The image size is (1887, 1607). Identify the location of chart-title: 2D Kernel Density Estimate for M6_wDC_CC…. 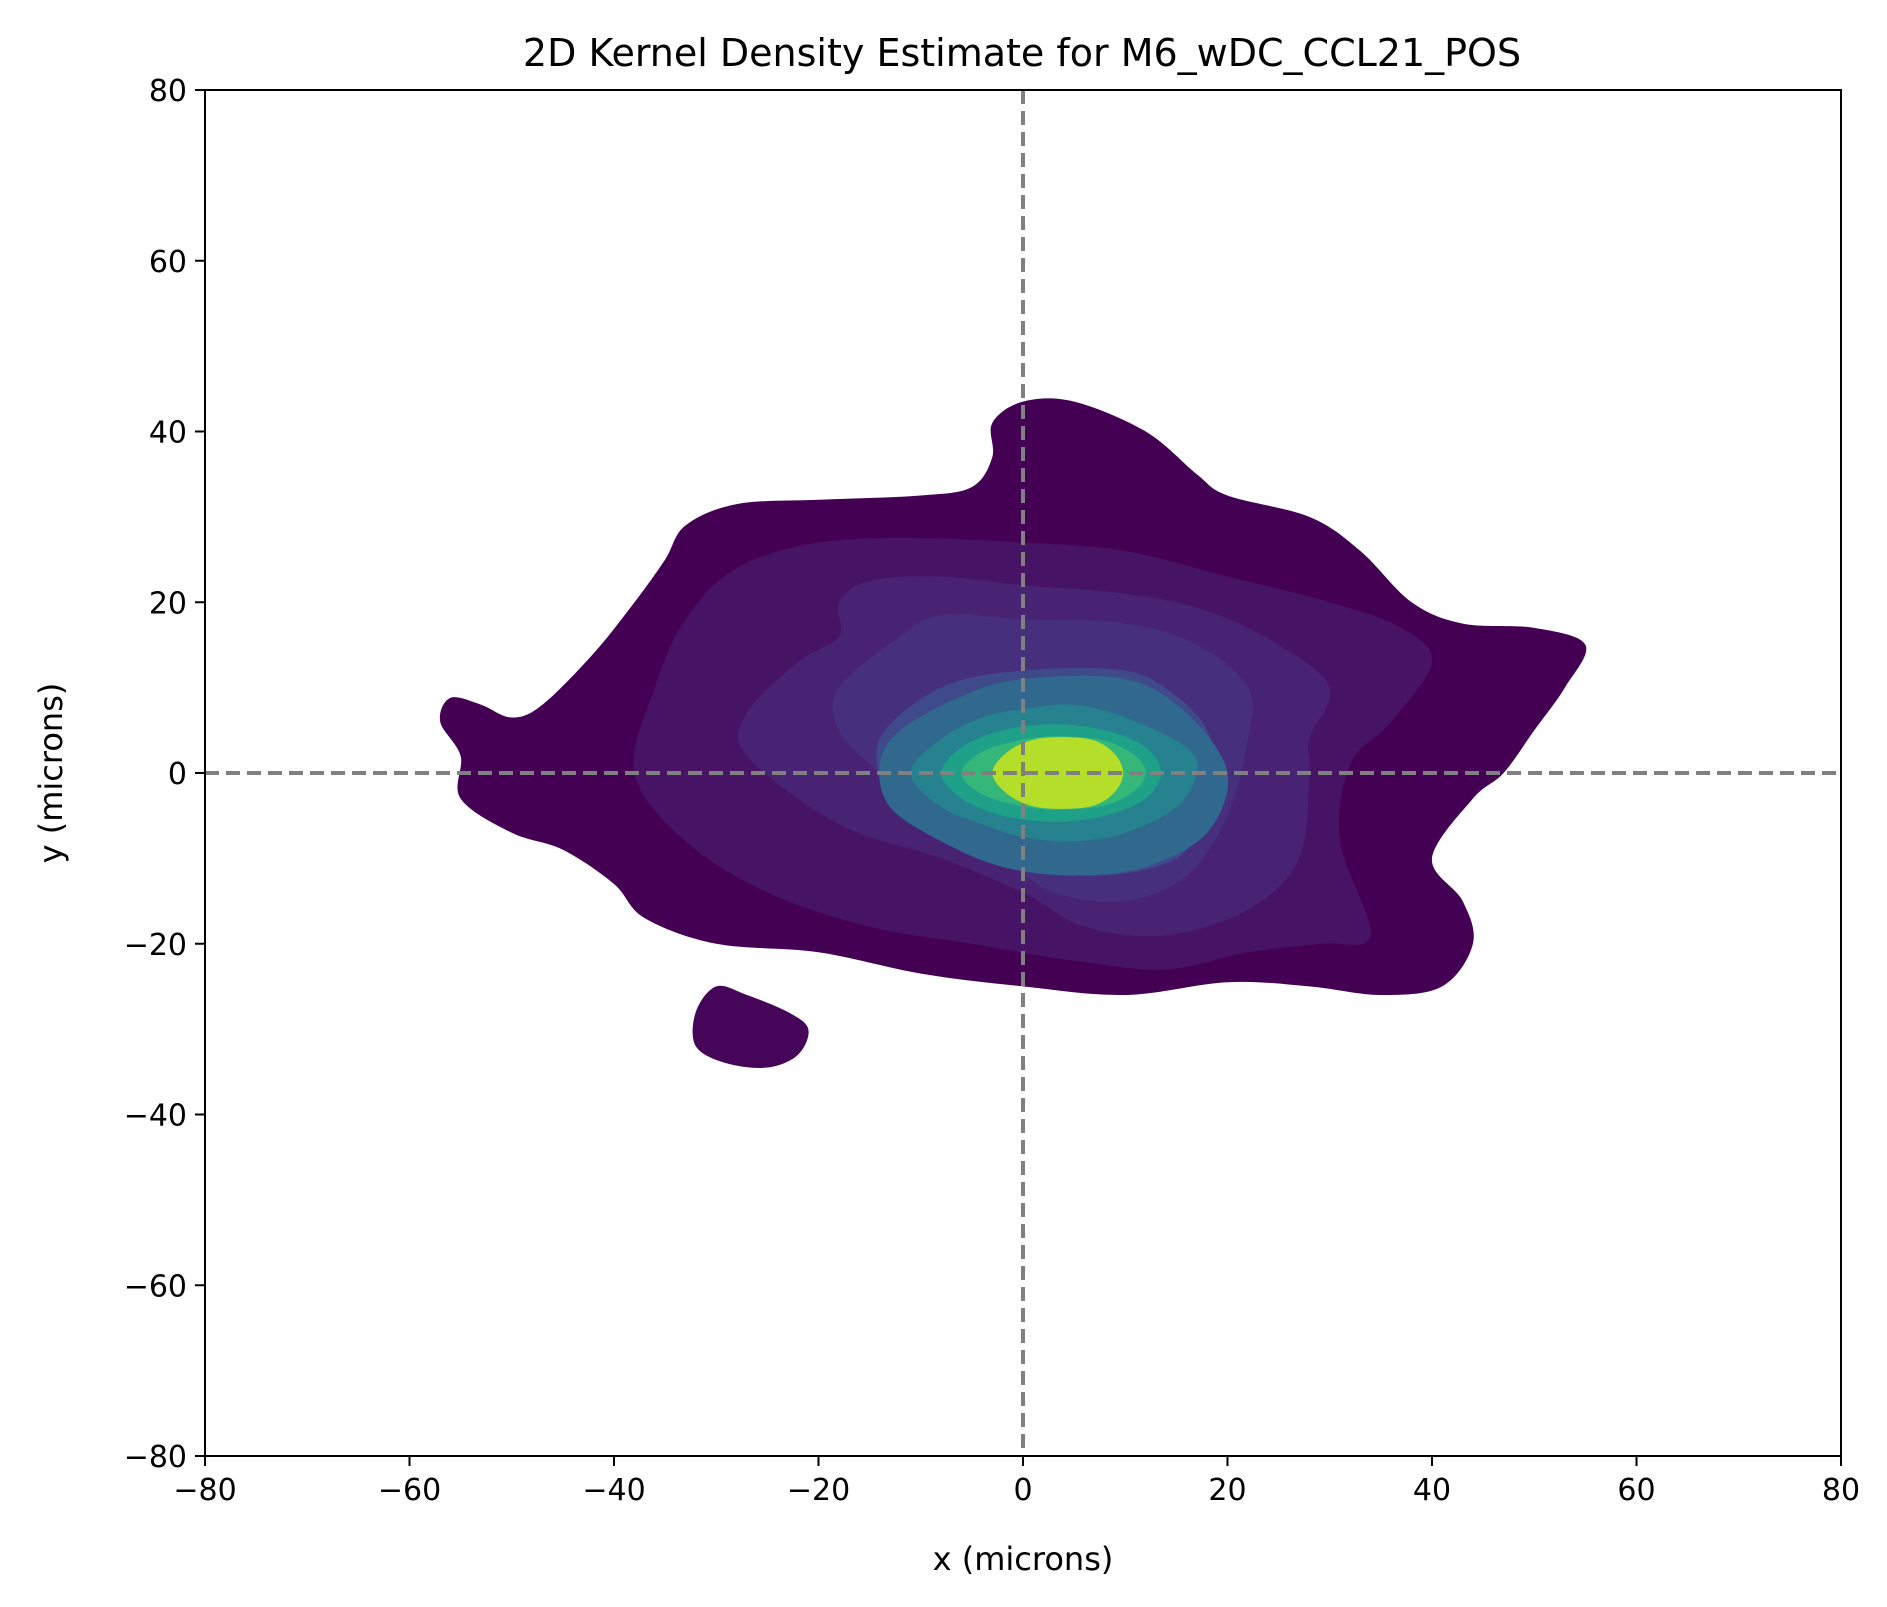
(1022, 53).